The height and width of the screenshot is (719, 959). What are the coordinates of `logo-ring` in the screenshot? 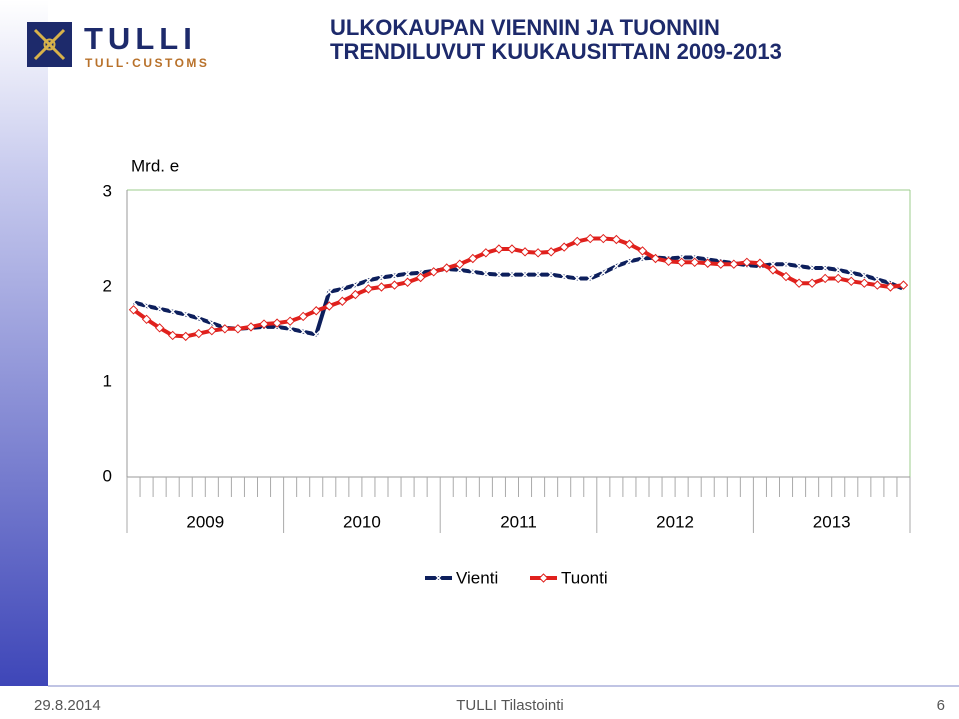 It's located at (49, 44).